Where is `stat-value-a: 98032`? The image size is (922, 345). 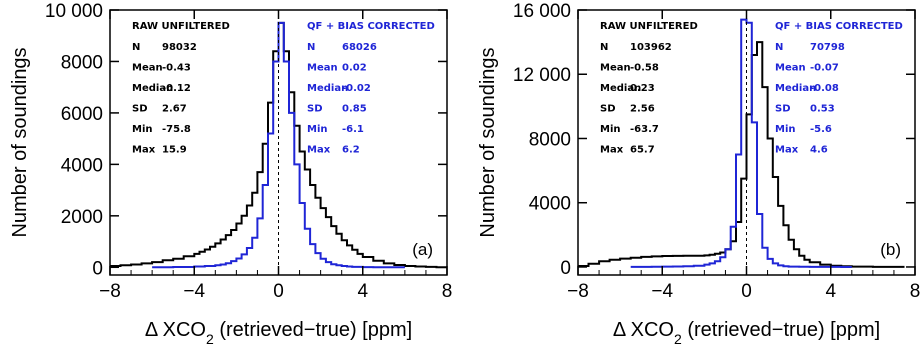
stat-value-a: 98032 is located at coordinates (179, 47).